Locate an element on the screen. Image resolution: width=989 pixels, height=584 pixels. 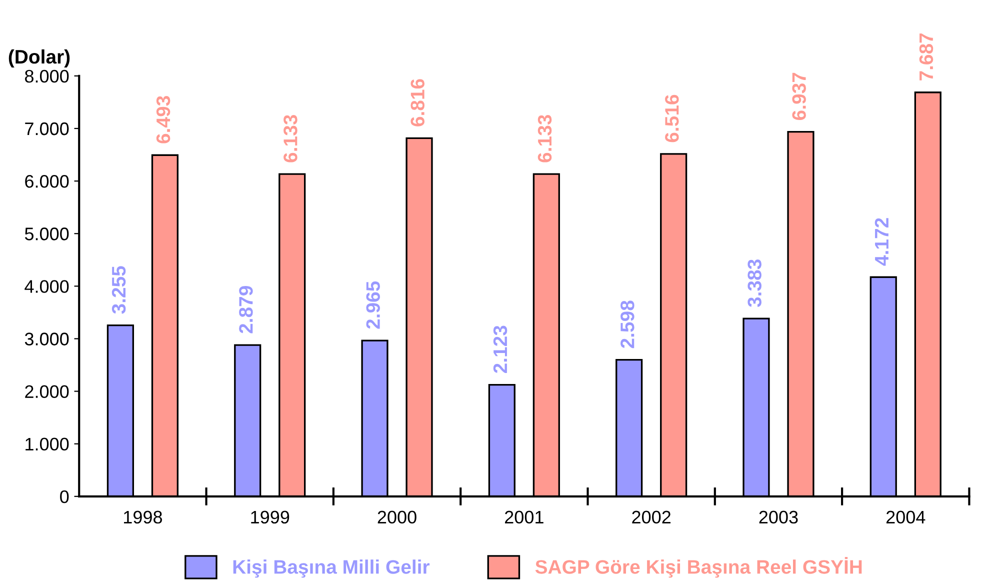
y-tick-label: 0 is located at coordinates (64, 497).